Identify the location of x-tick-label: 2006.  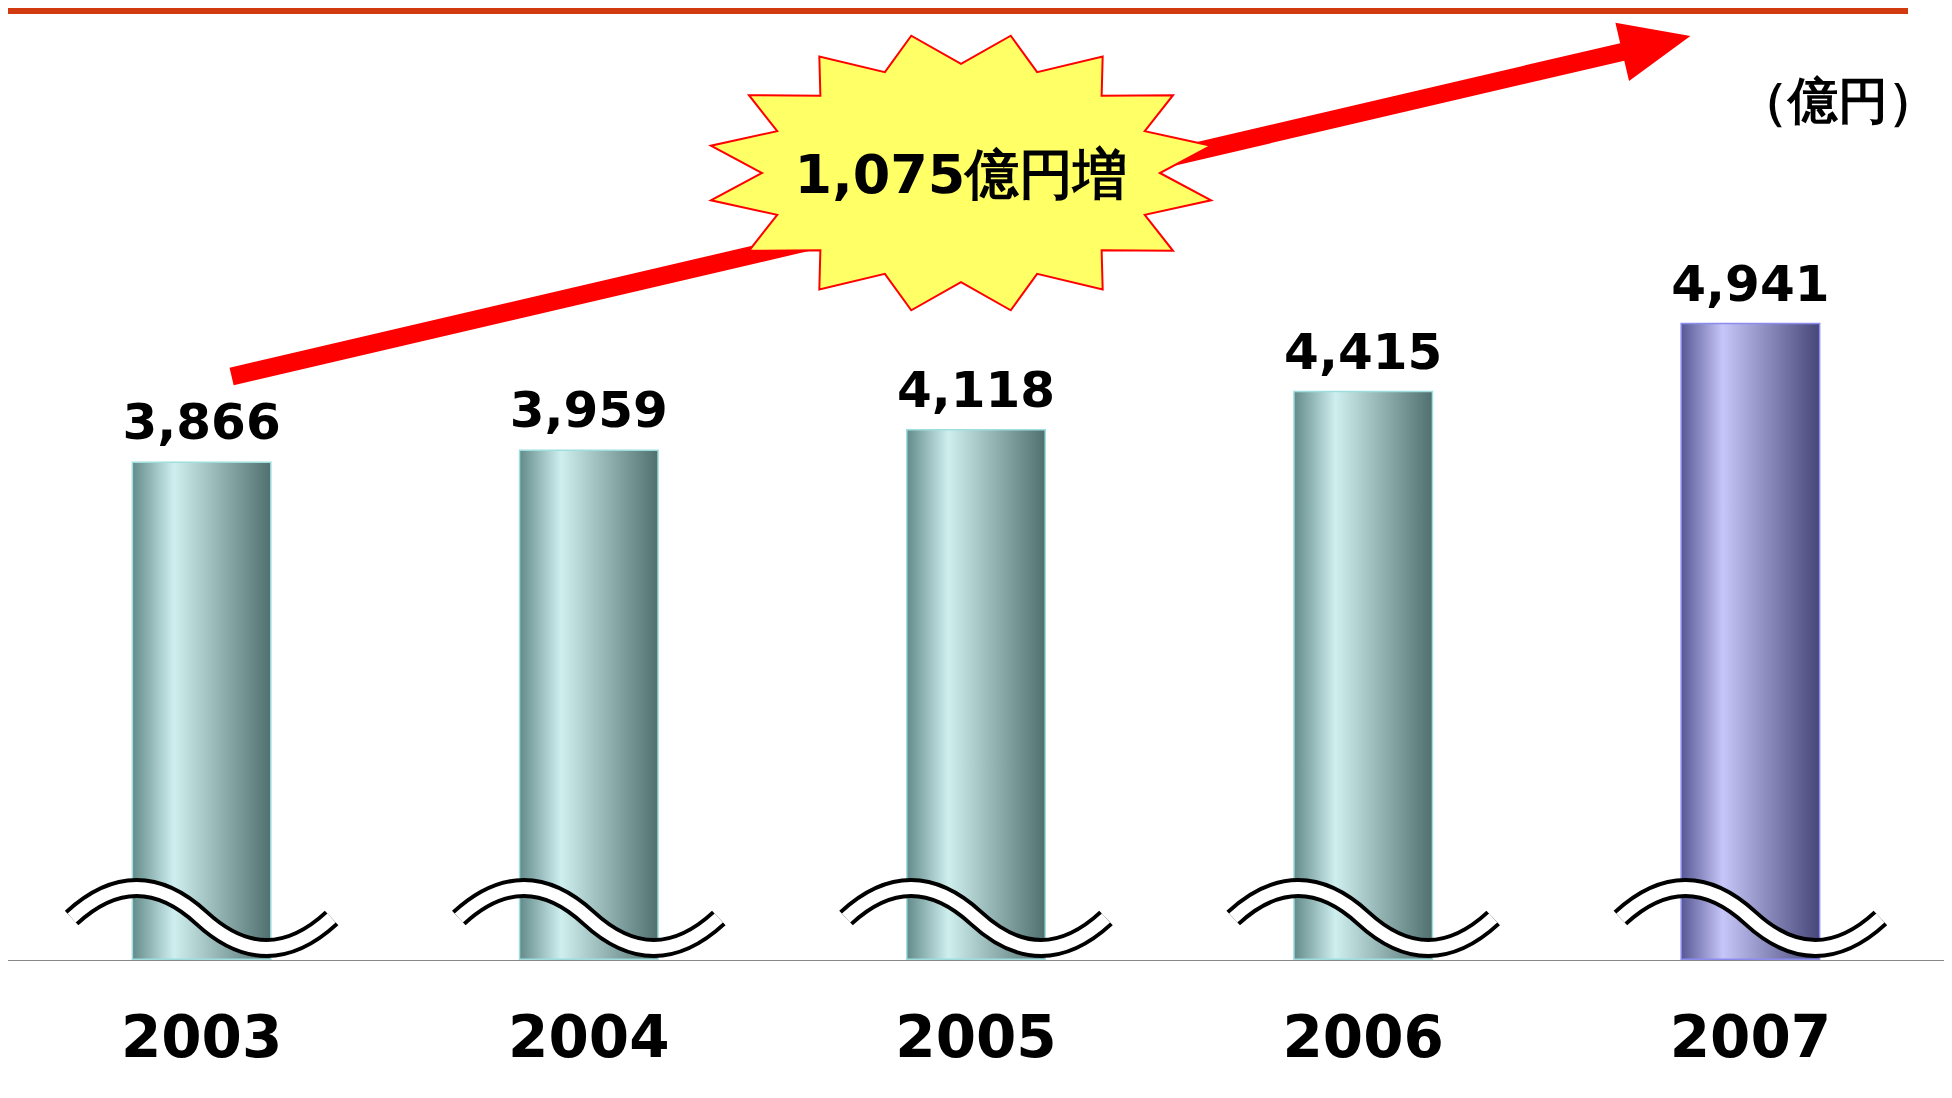
(1363, 1037).